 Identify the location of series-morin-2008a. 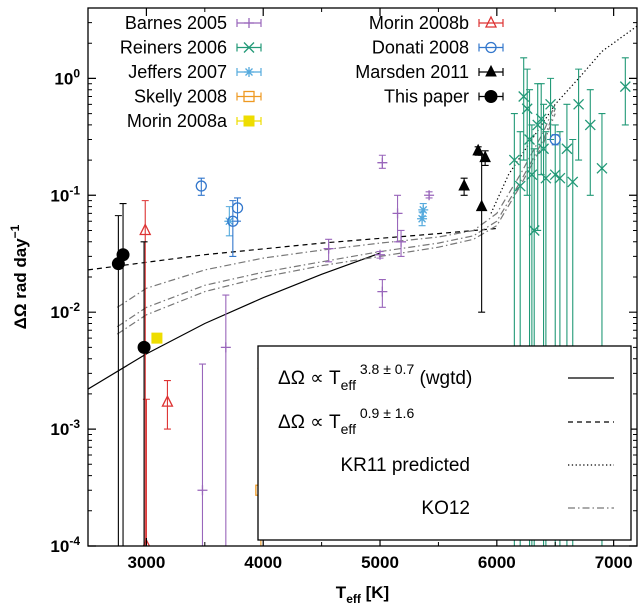
(157, 338).